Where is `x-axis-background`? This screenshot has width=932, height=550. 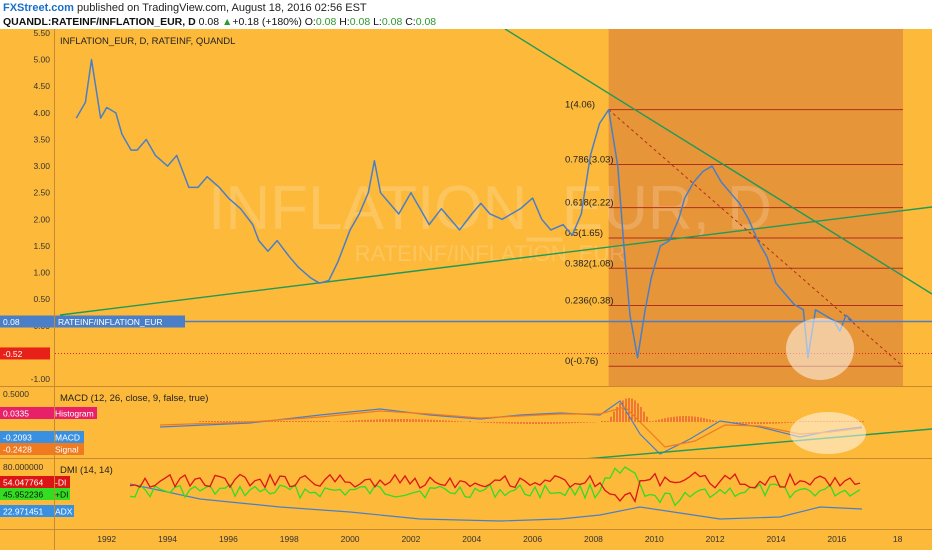
x-axis-background is located at coordinates (466, 539).